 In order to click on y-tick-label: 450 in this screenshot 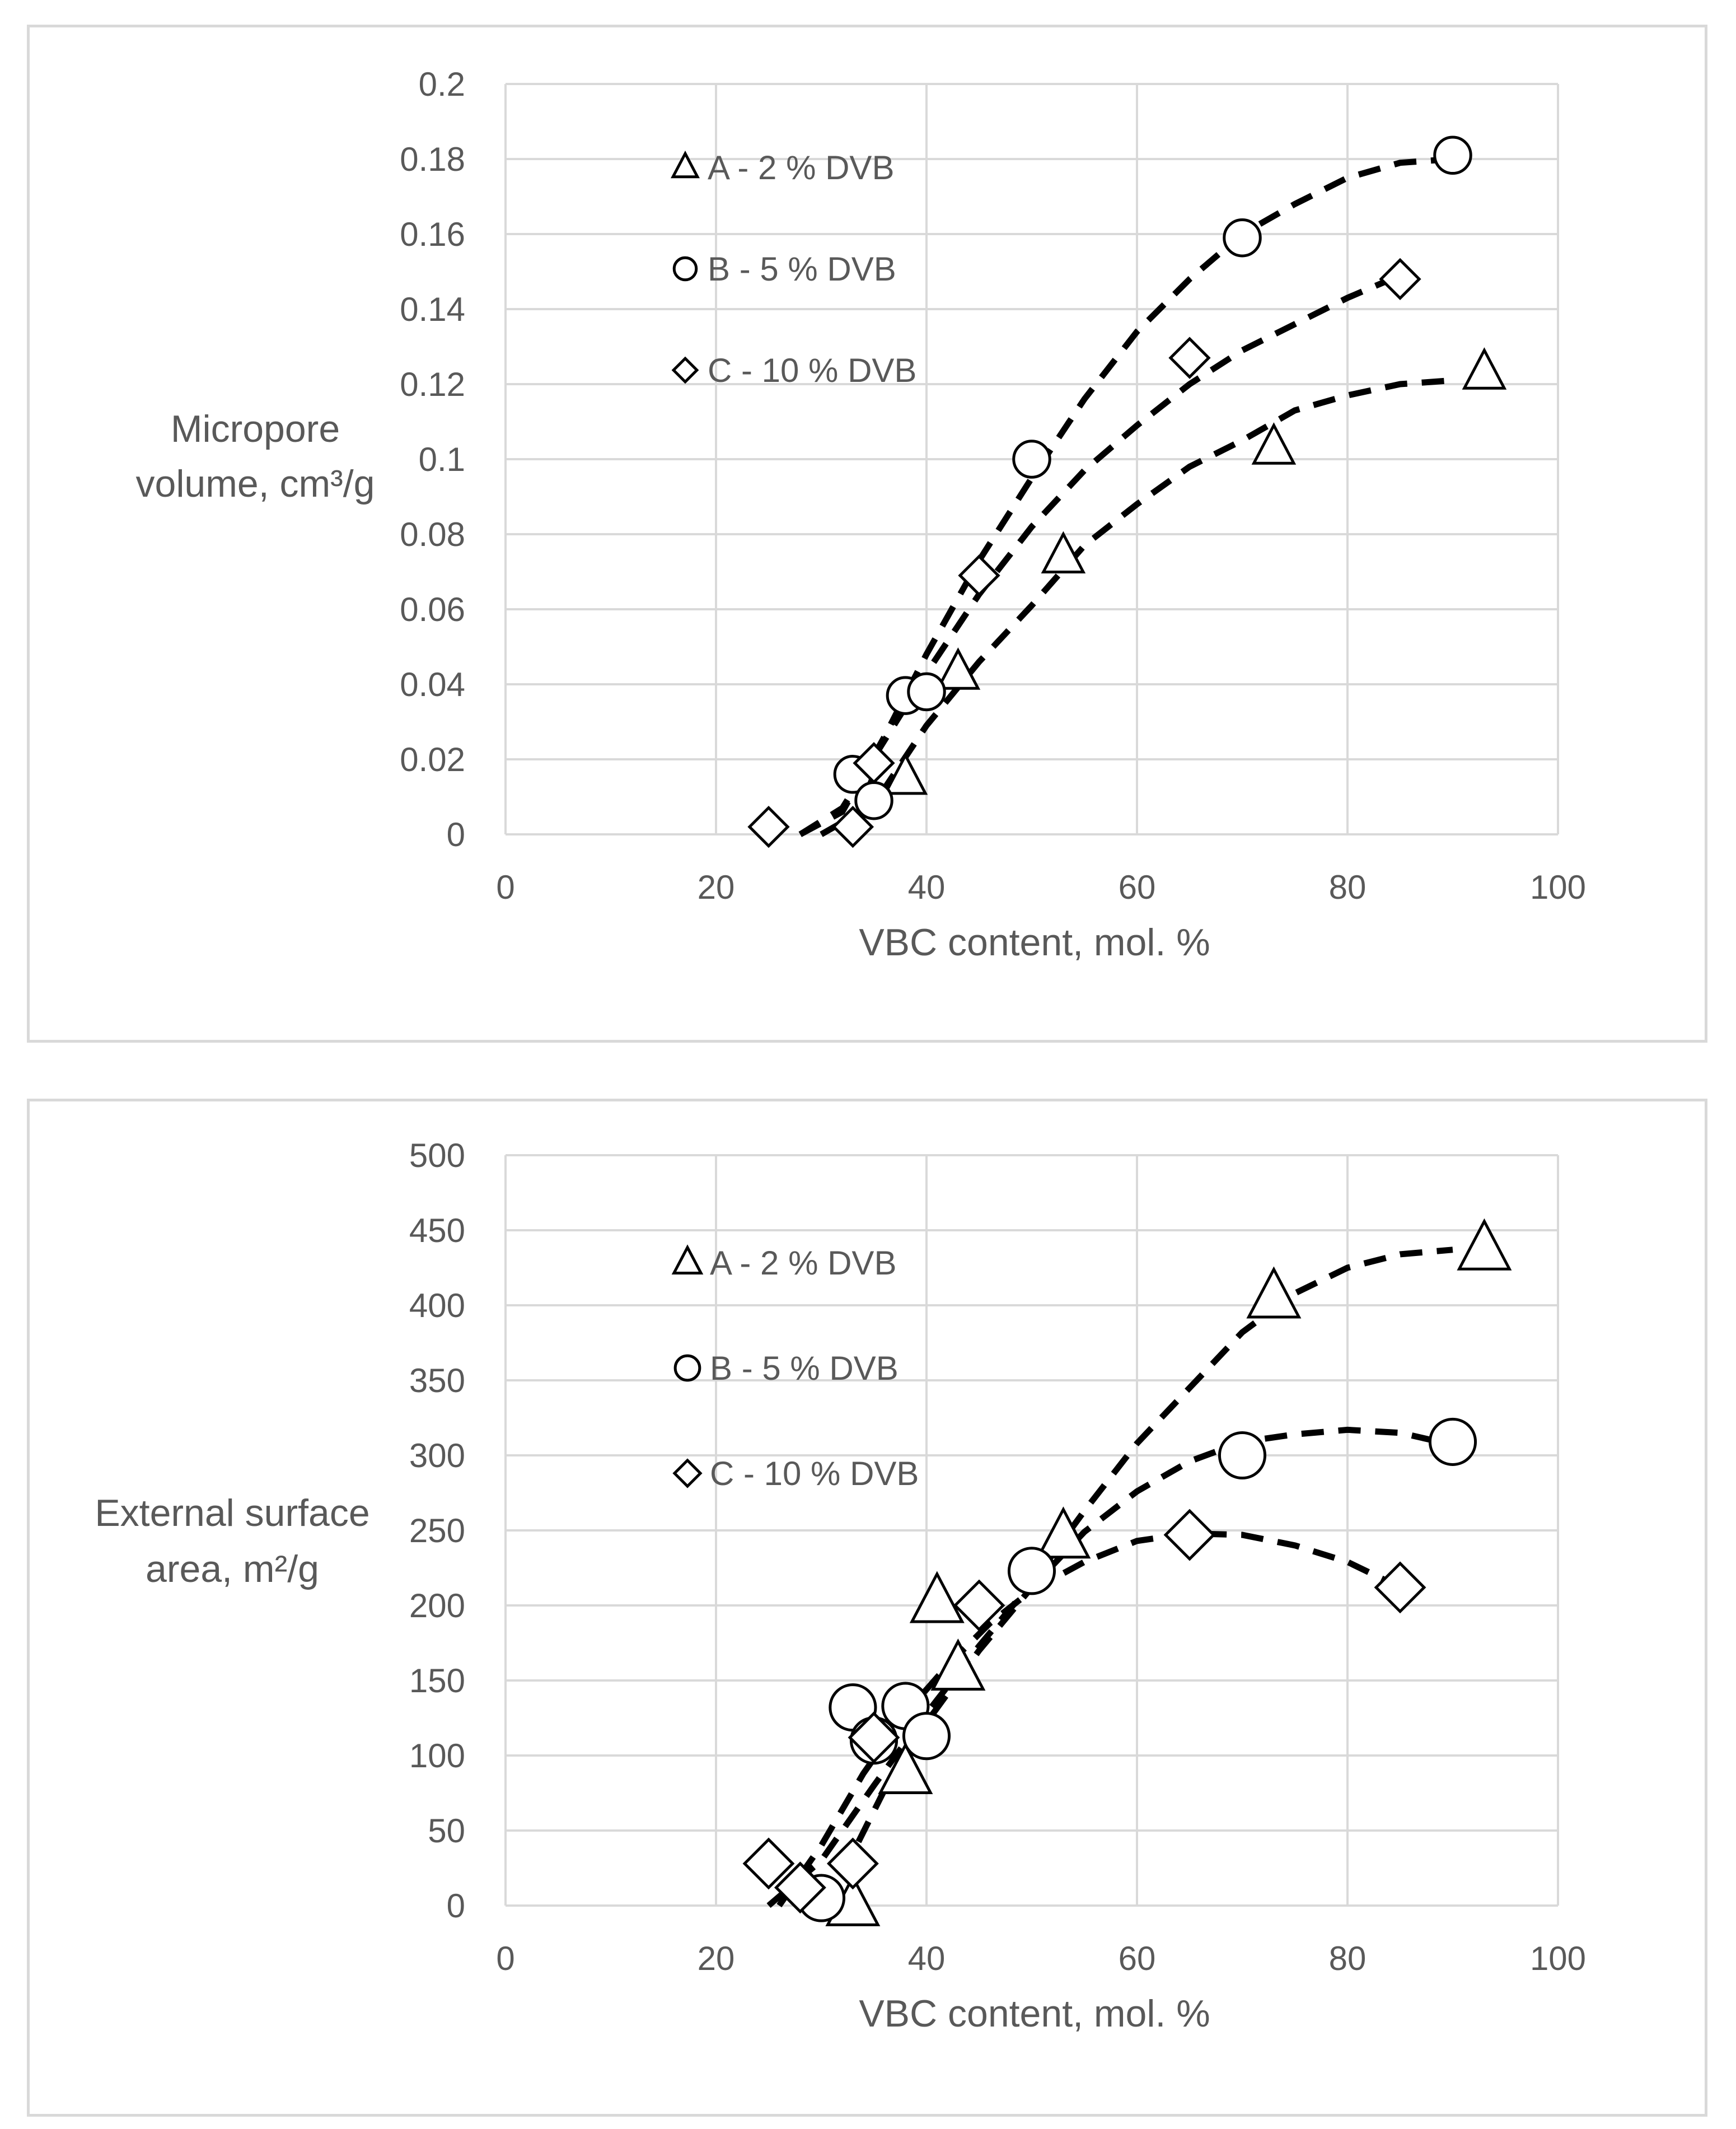, I will do `click(437, 1230)`.